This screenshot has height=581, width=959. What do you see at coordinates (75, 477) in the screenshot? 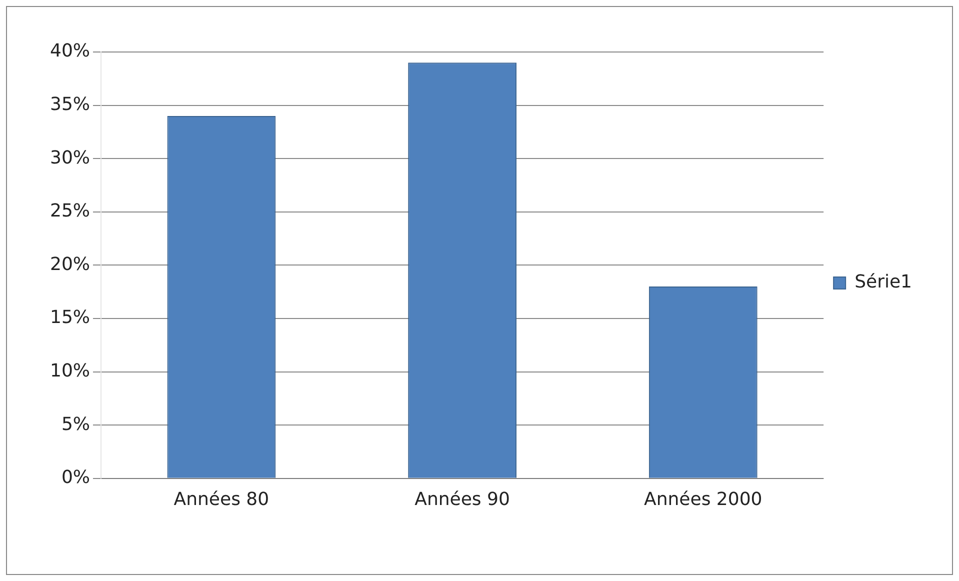
I see `y-tick-label: 0%` at bounding box center [75, 477].